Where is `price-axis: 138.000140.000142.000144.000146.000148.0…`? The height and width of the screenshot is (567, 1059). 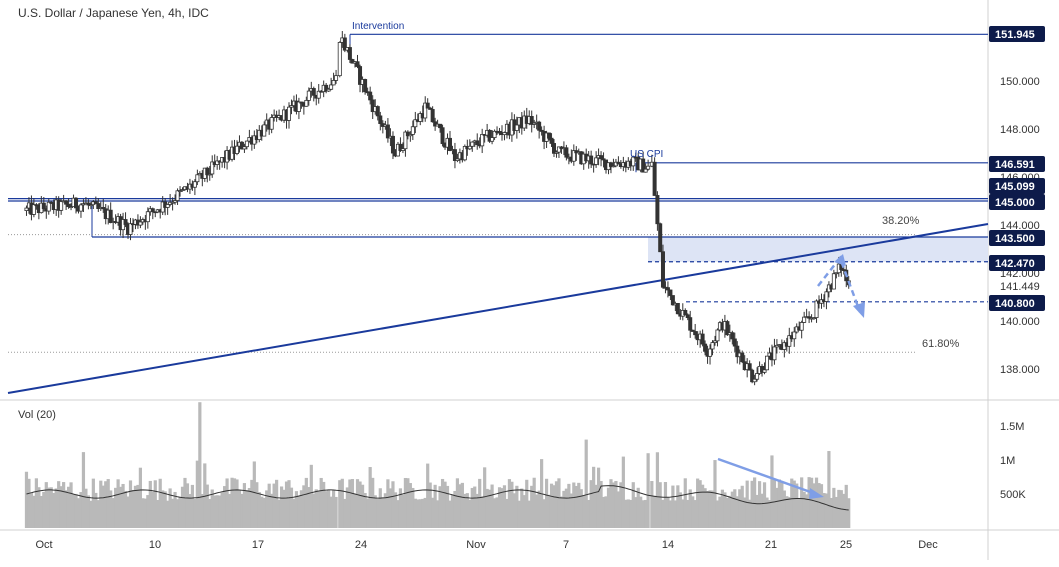 price-axis: 138.000140.000142.000144.000146.000148.0… is located at coordinates (1020, 226).